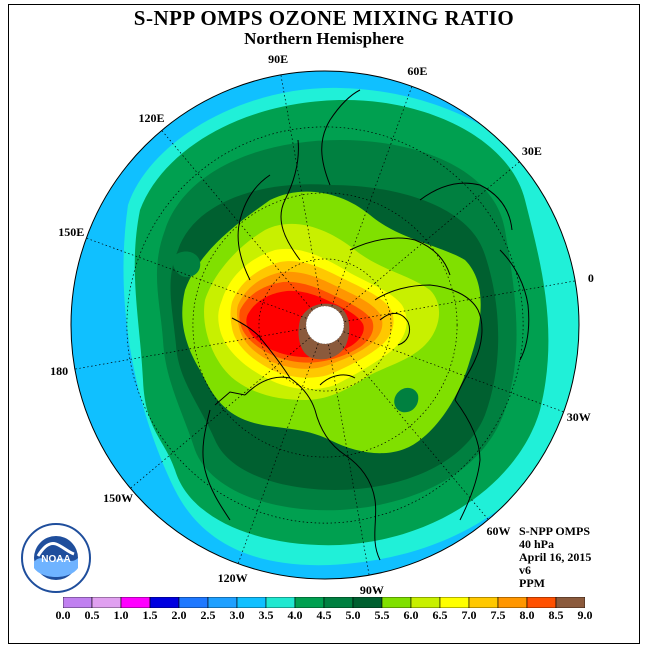 The image size is (648, 648). Describe the element at coordinates (406, 400) in the screenshot. I see `field-low-patch` at that location.